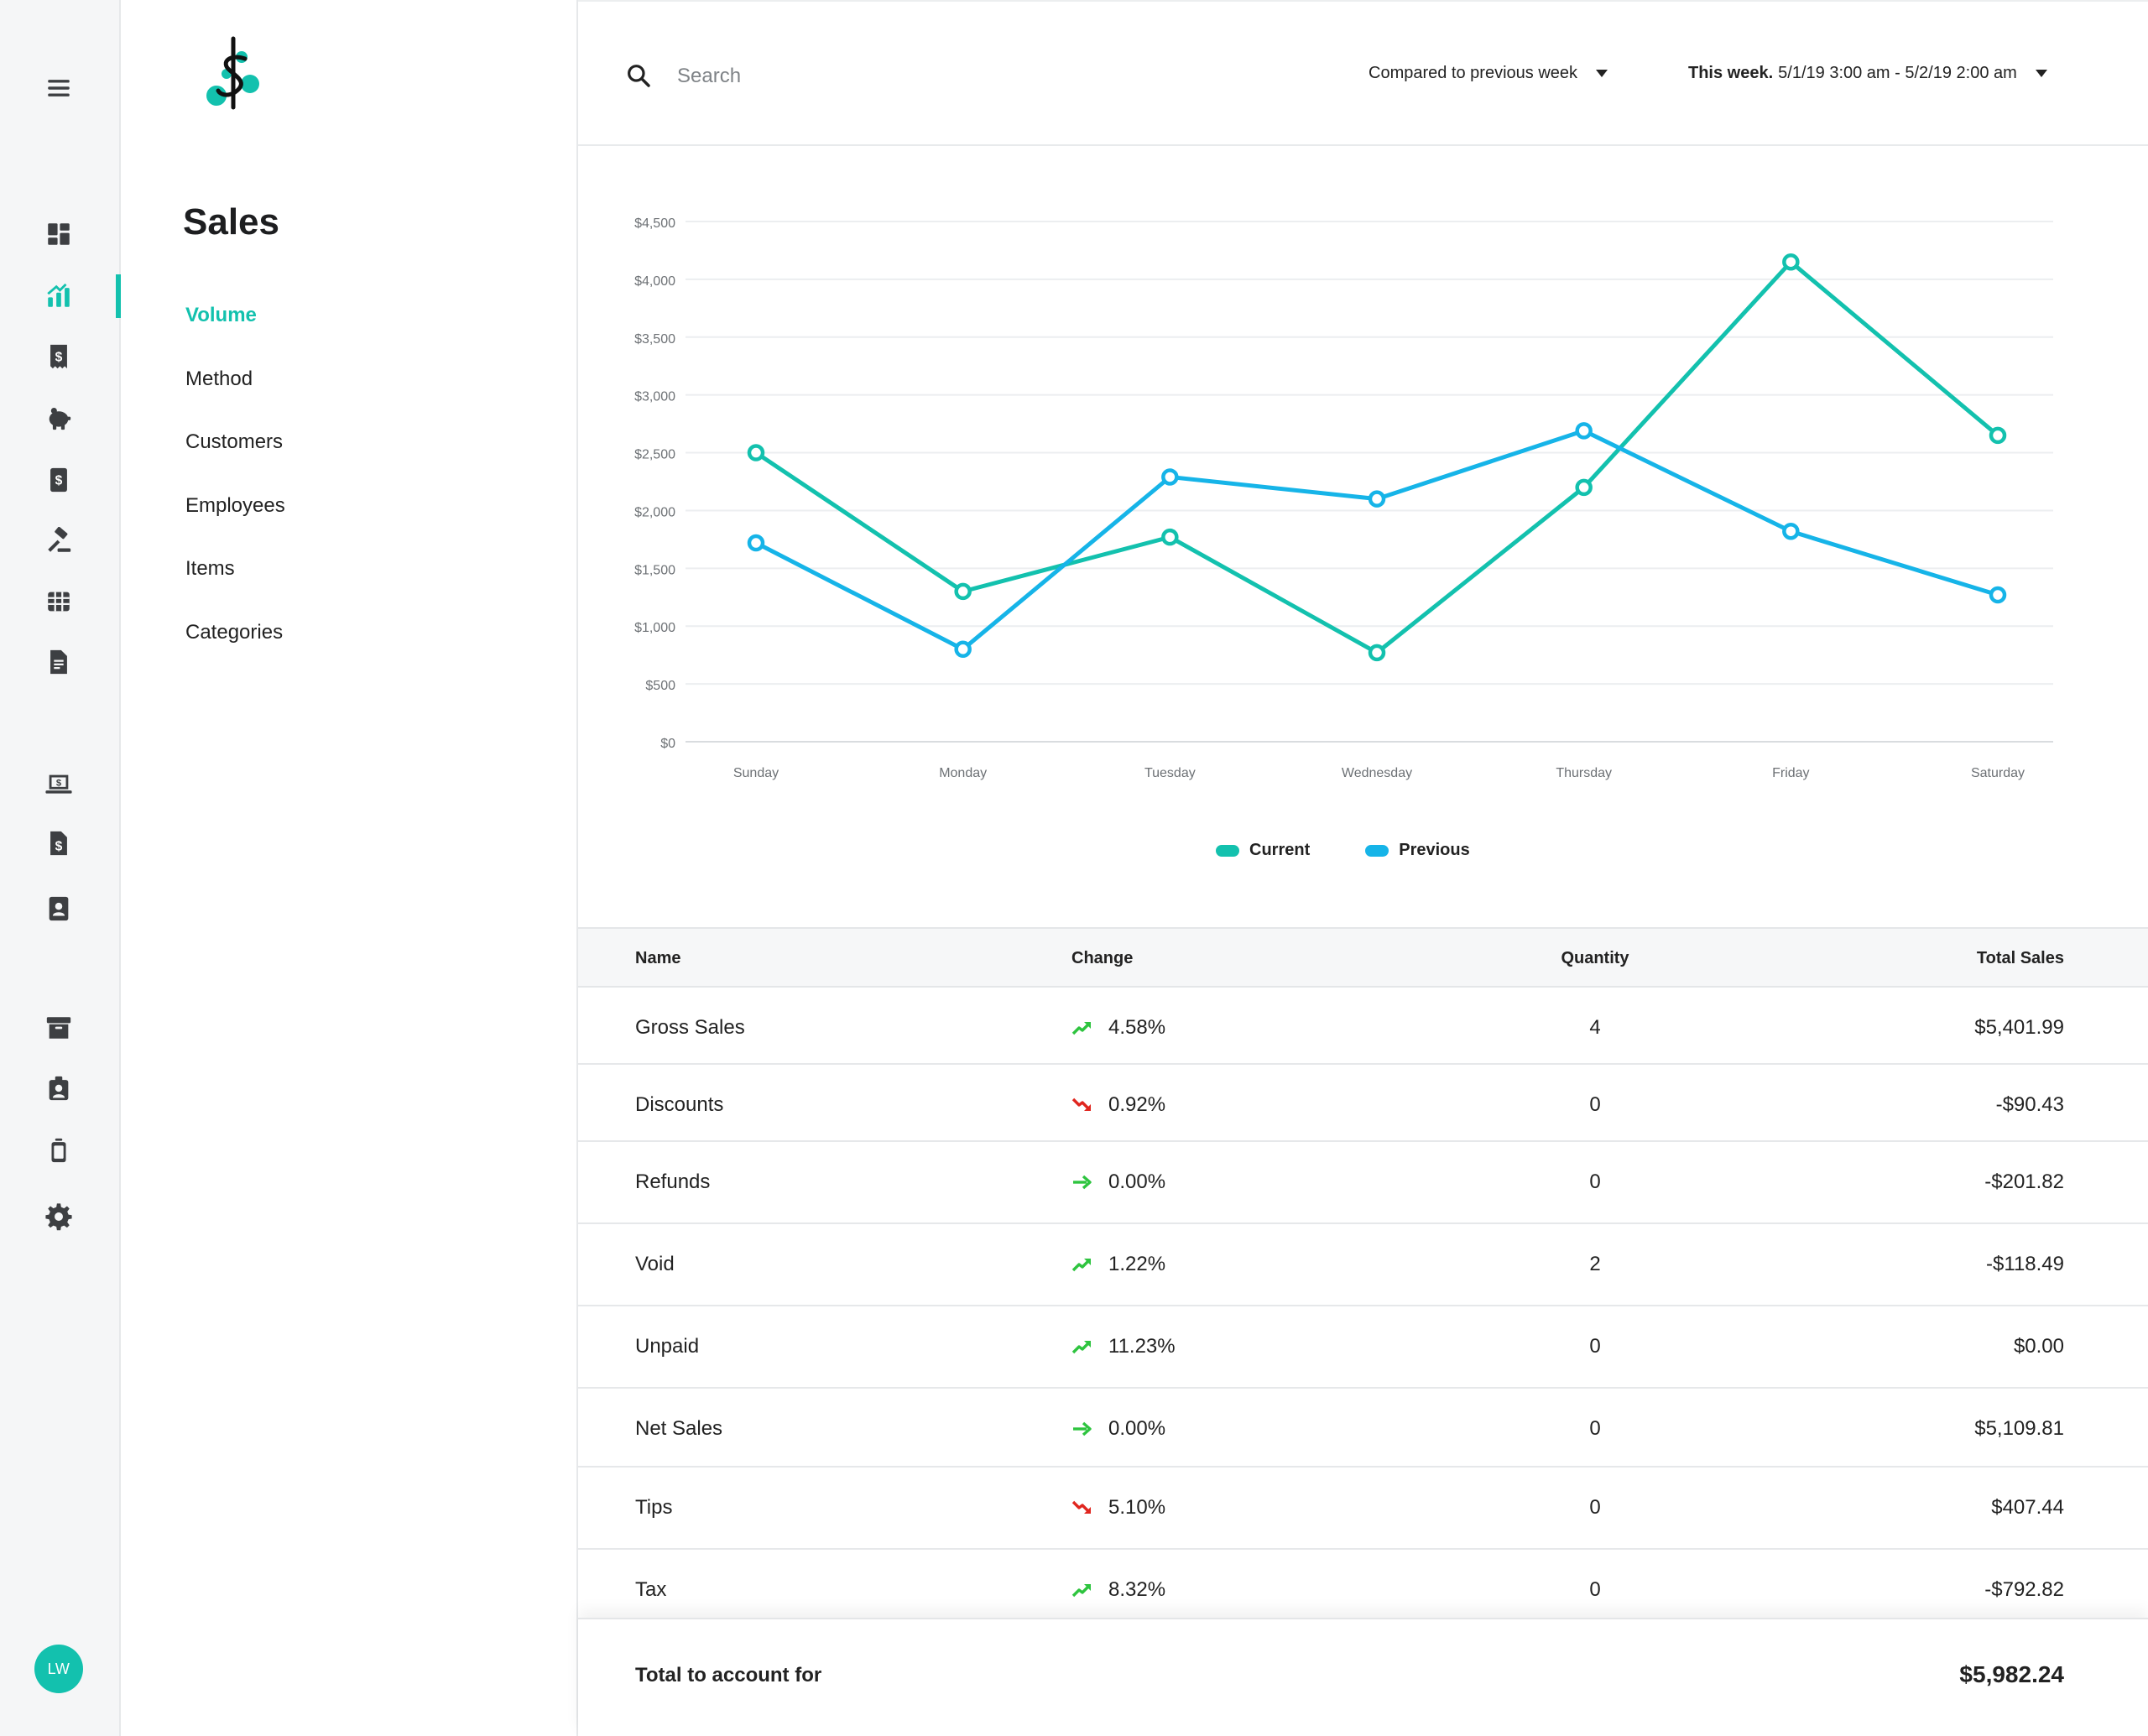 This screenshot has width=2148, height=1736. Describe the element at coordinates (59, 418) in the screenshot. I see `piggy-bank-icon` at that location.